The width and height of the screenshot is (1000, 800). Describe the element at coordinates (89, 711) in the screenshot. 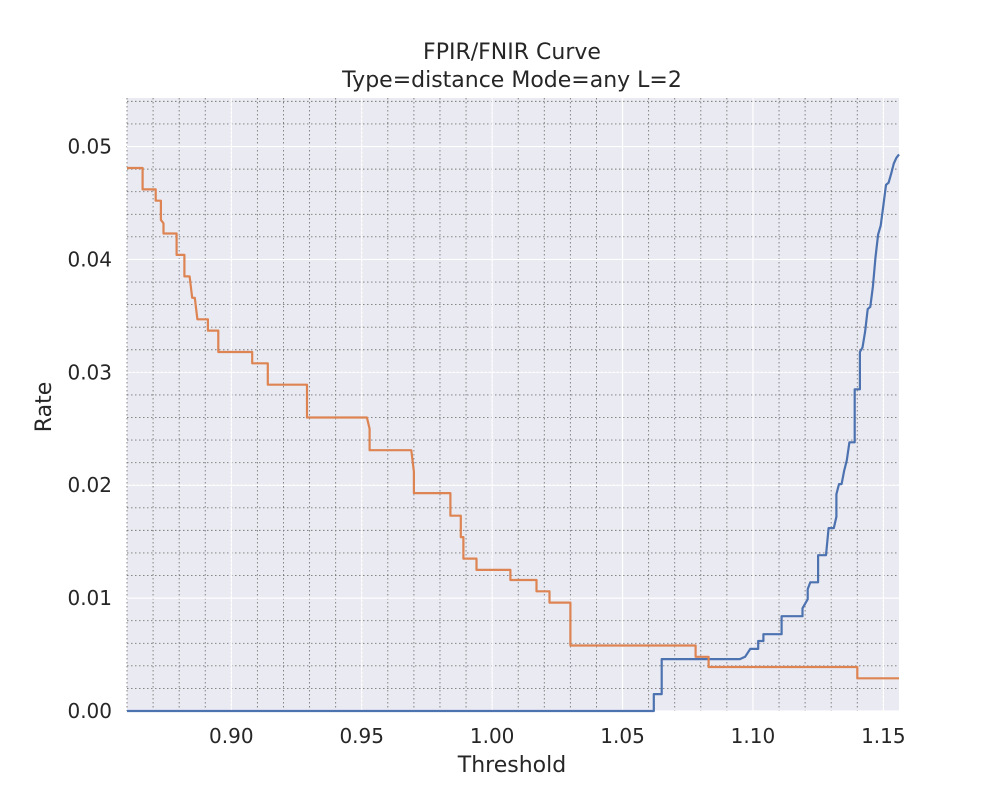

I see `y-tick-label: 0.00` at that location.